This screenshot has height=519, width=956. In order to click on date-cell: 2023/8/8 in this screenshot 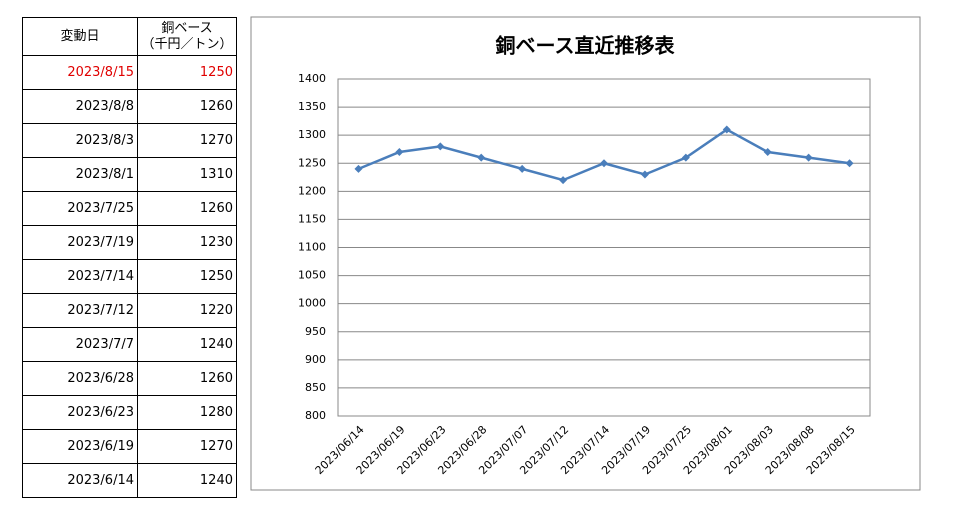, I will do `click(80, 106)`.